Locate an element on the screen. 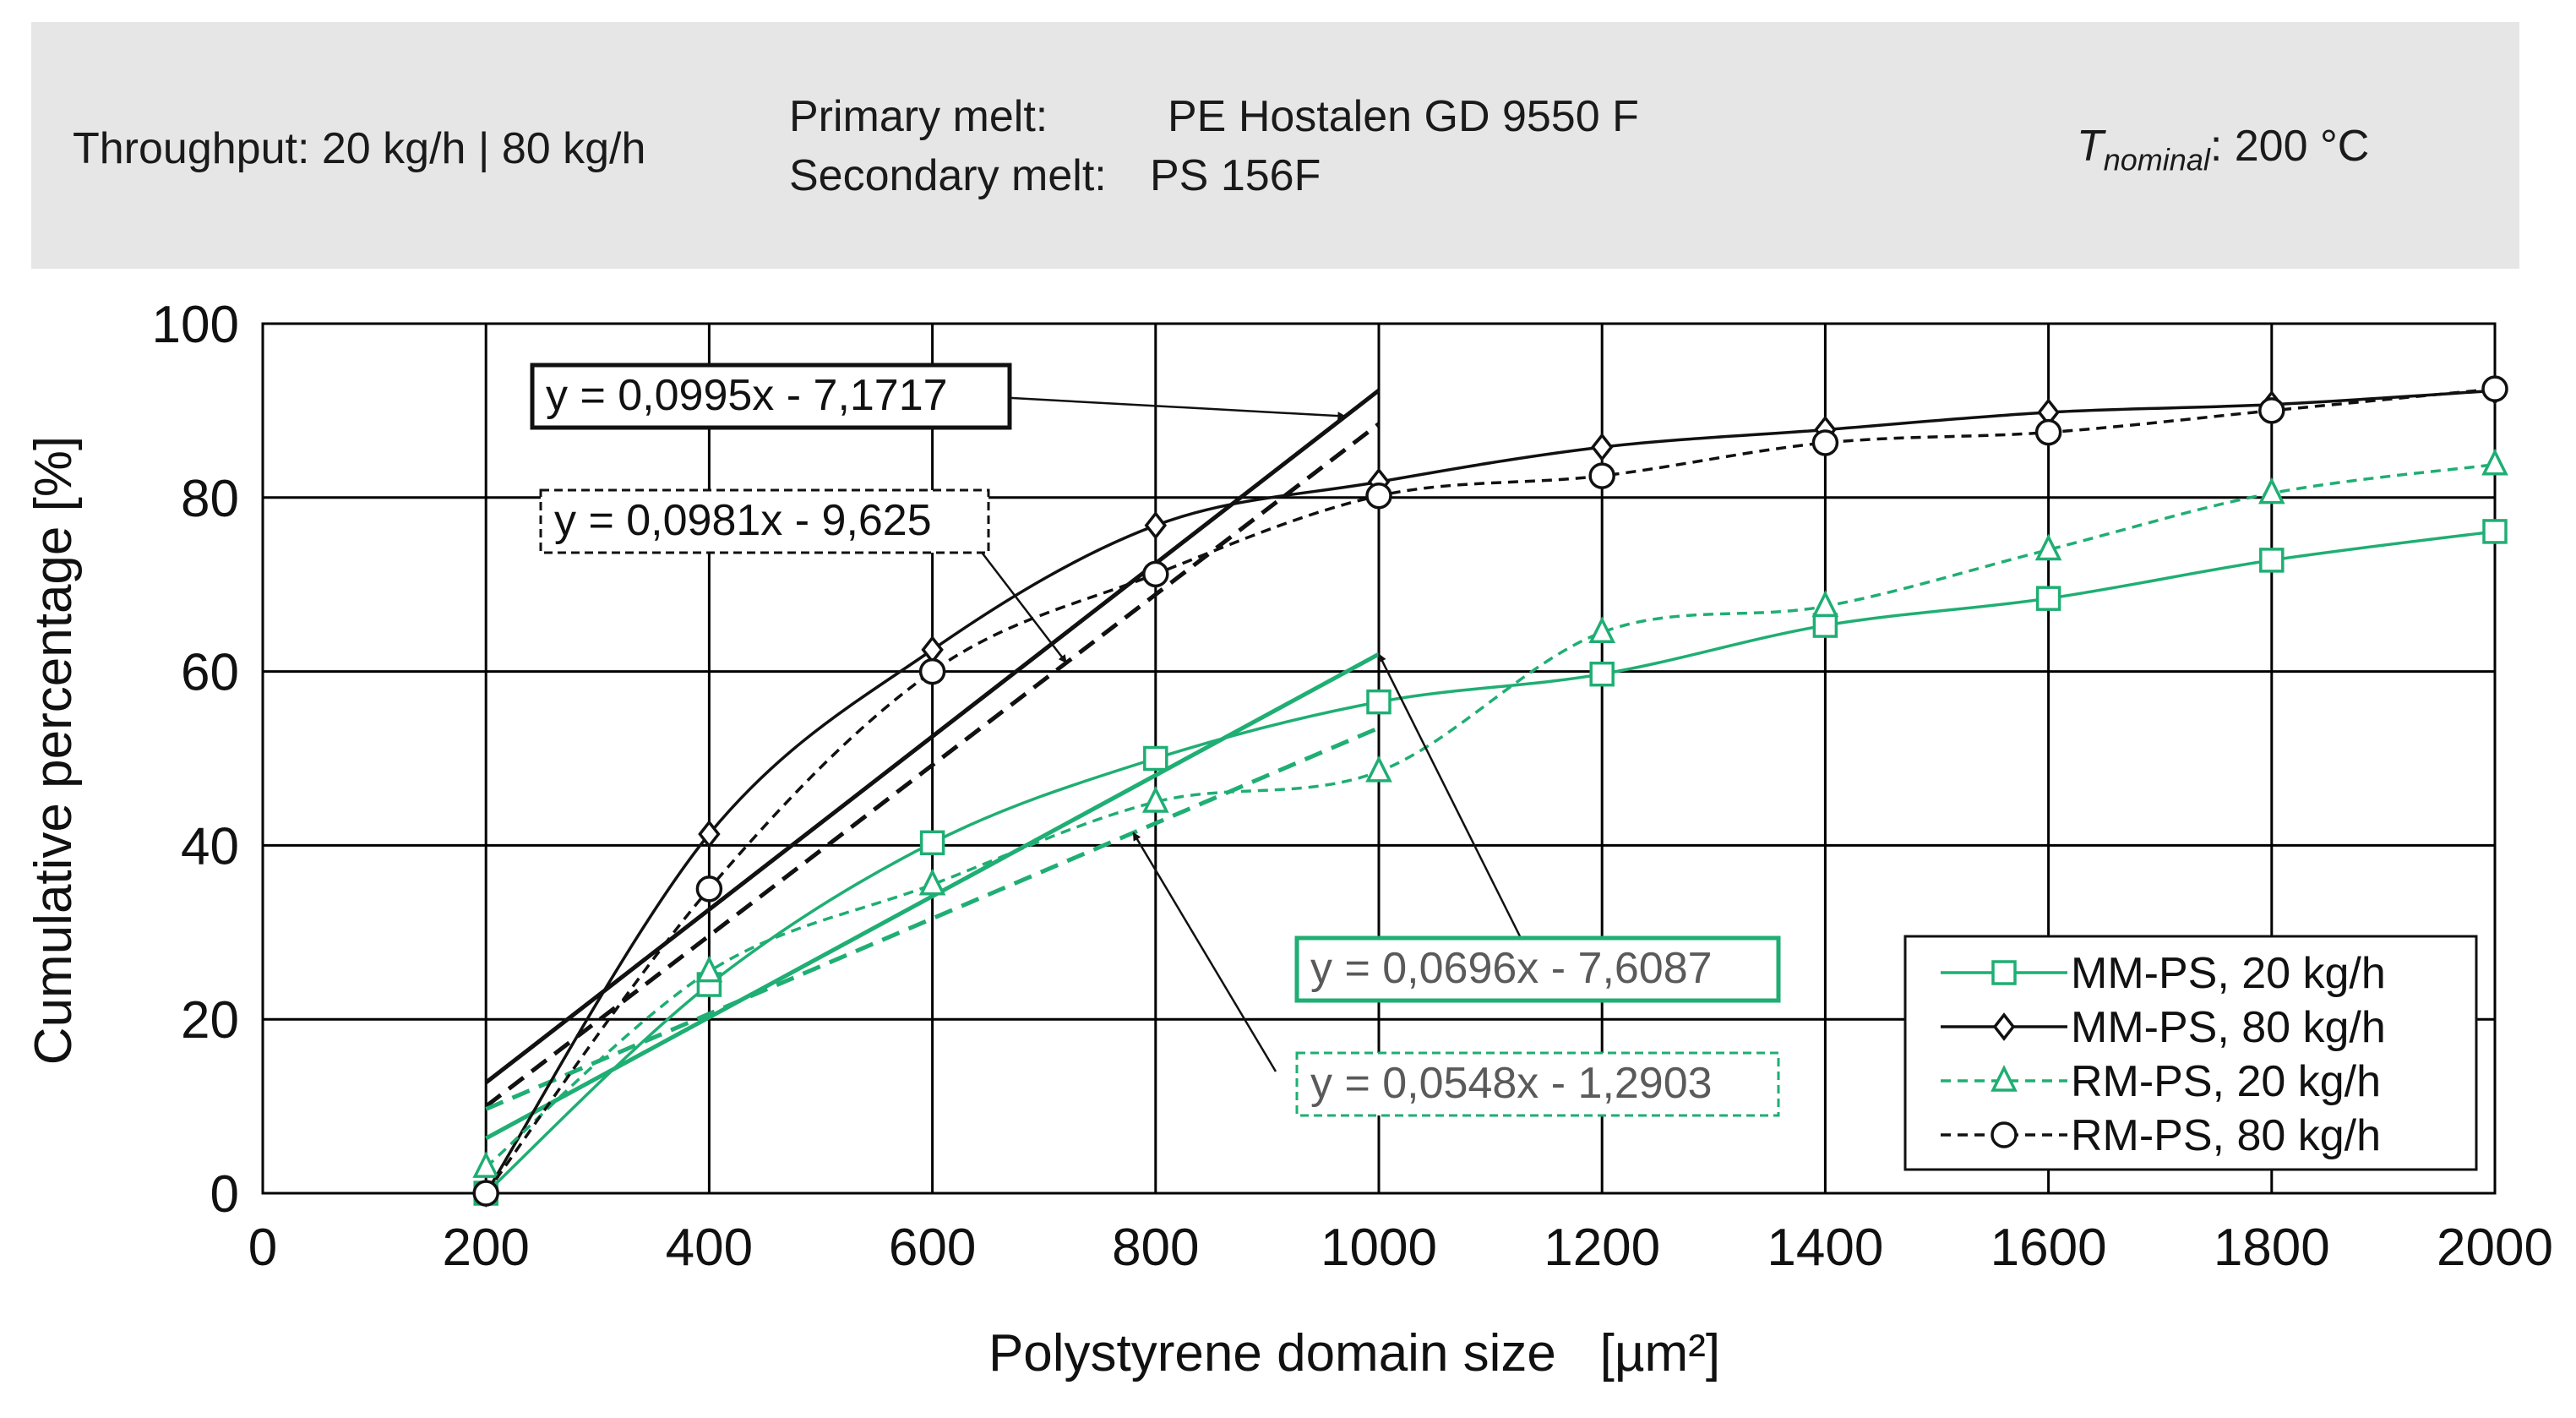 The image size is (2576, 1418). legend-label: RM-PS, 80 kg/h is located at coordinates (2226, 1135).